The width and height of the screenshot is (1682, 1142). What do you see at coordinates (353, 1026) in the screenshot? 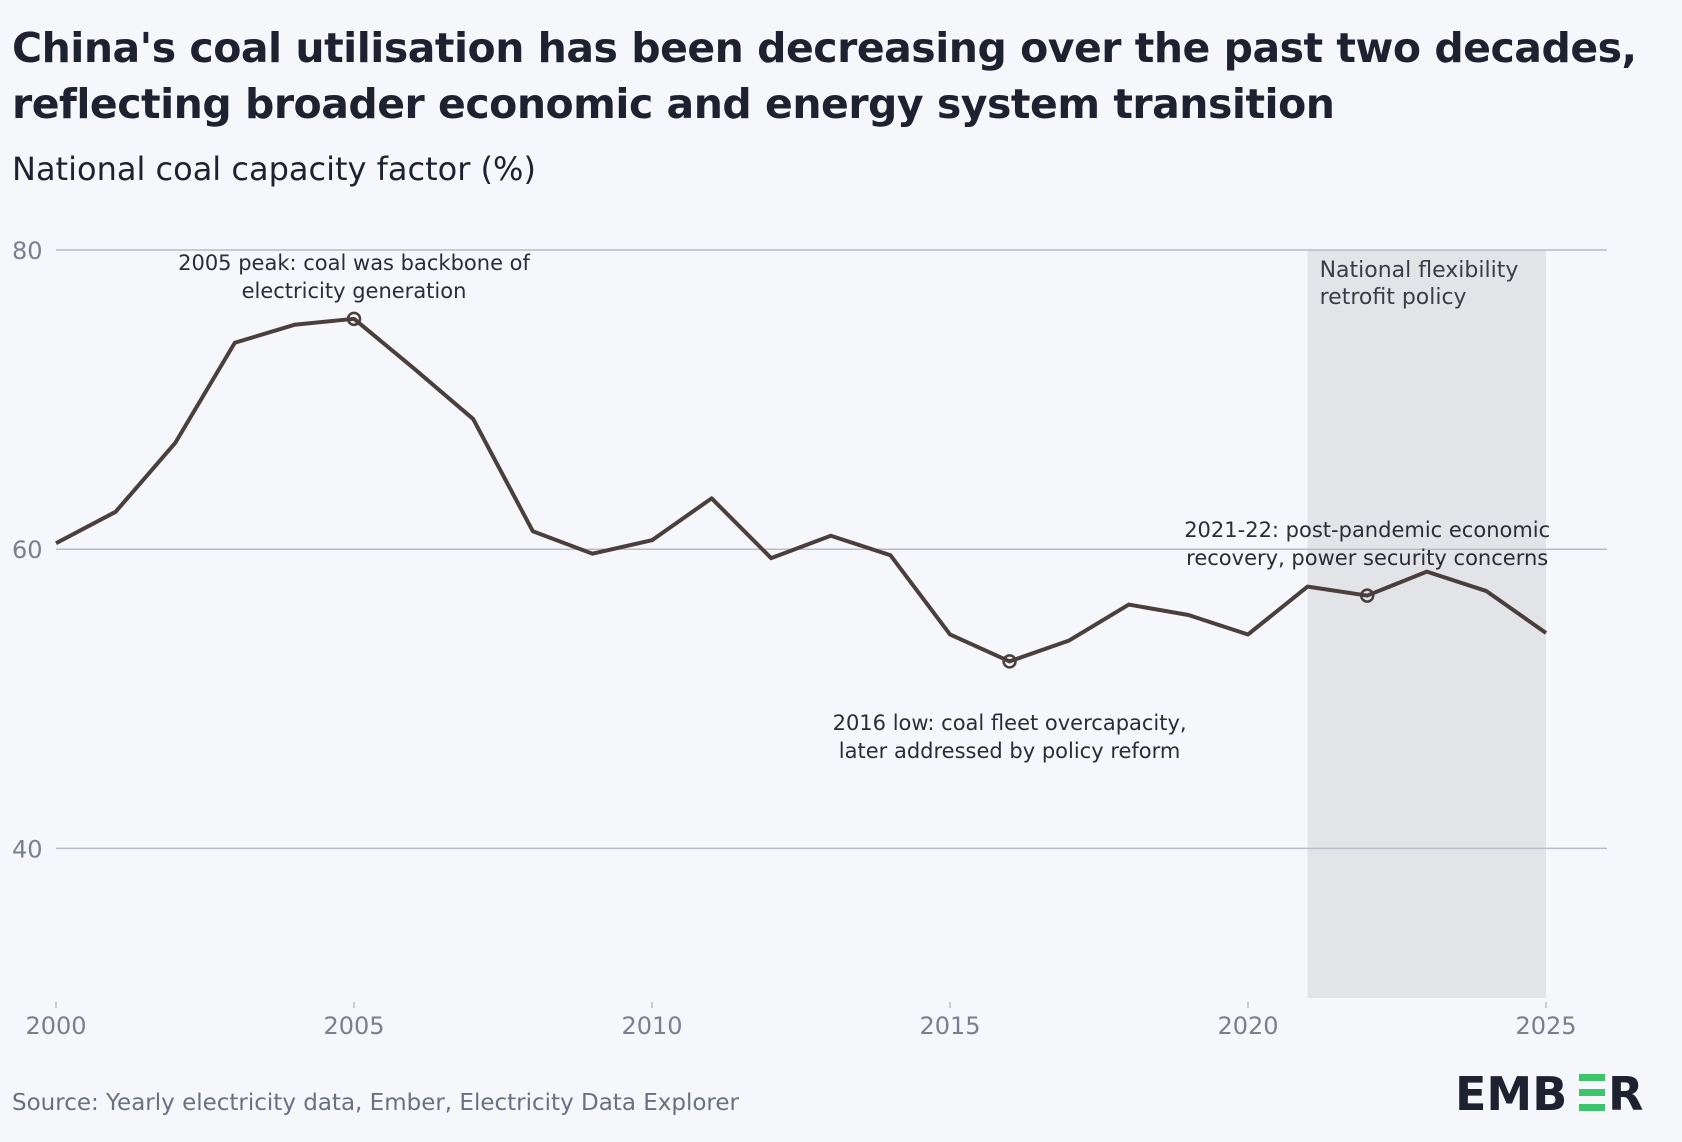
I see `x-tick-label: 2005` at bounding box center [353, 1026].